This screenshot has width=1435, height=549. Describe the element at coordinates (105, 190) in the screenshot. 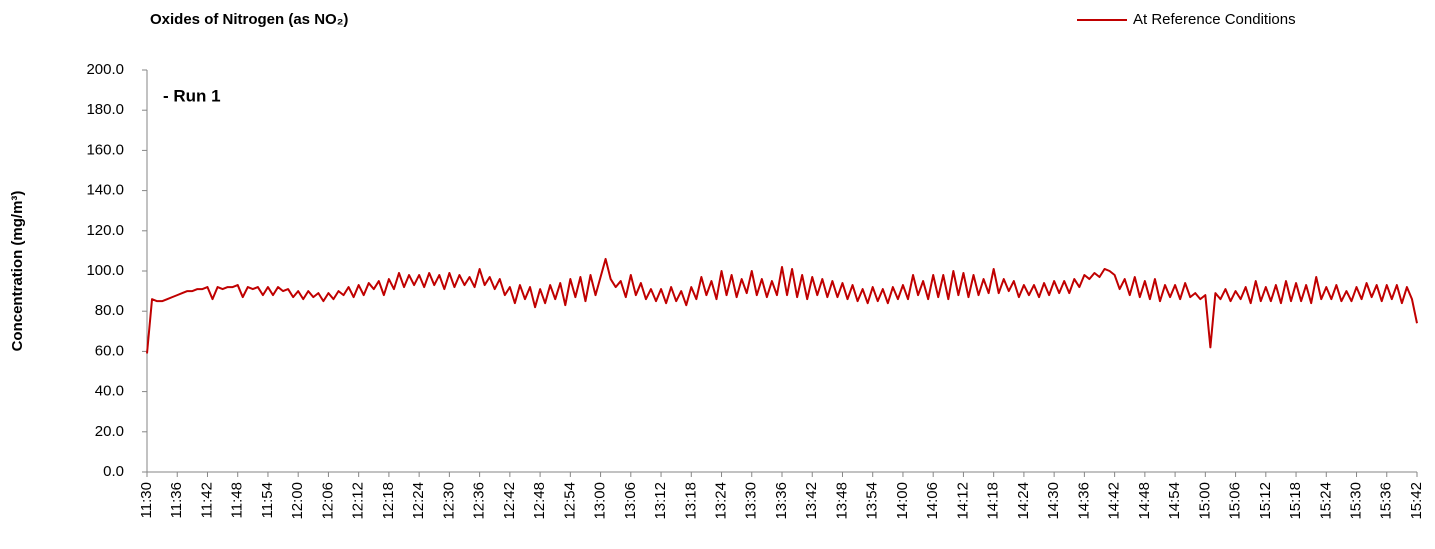

I see `y-tick-label: 140.0` at that location.